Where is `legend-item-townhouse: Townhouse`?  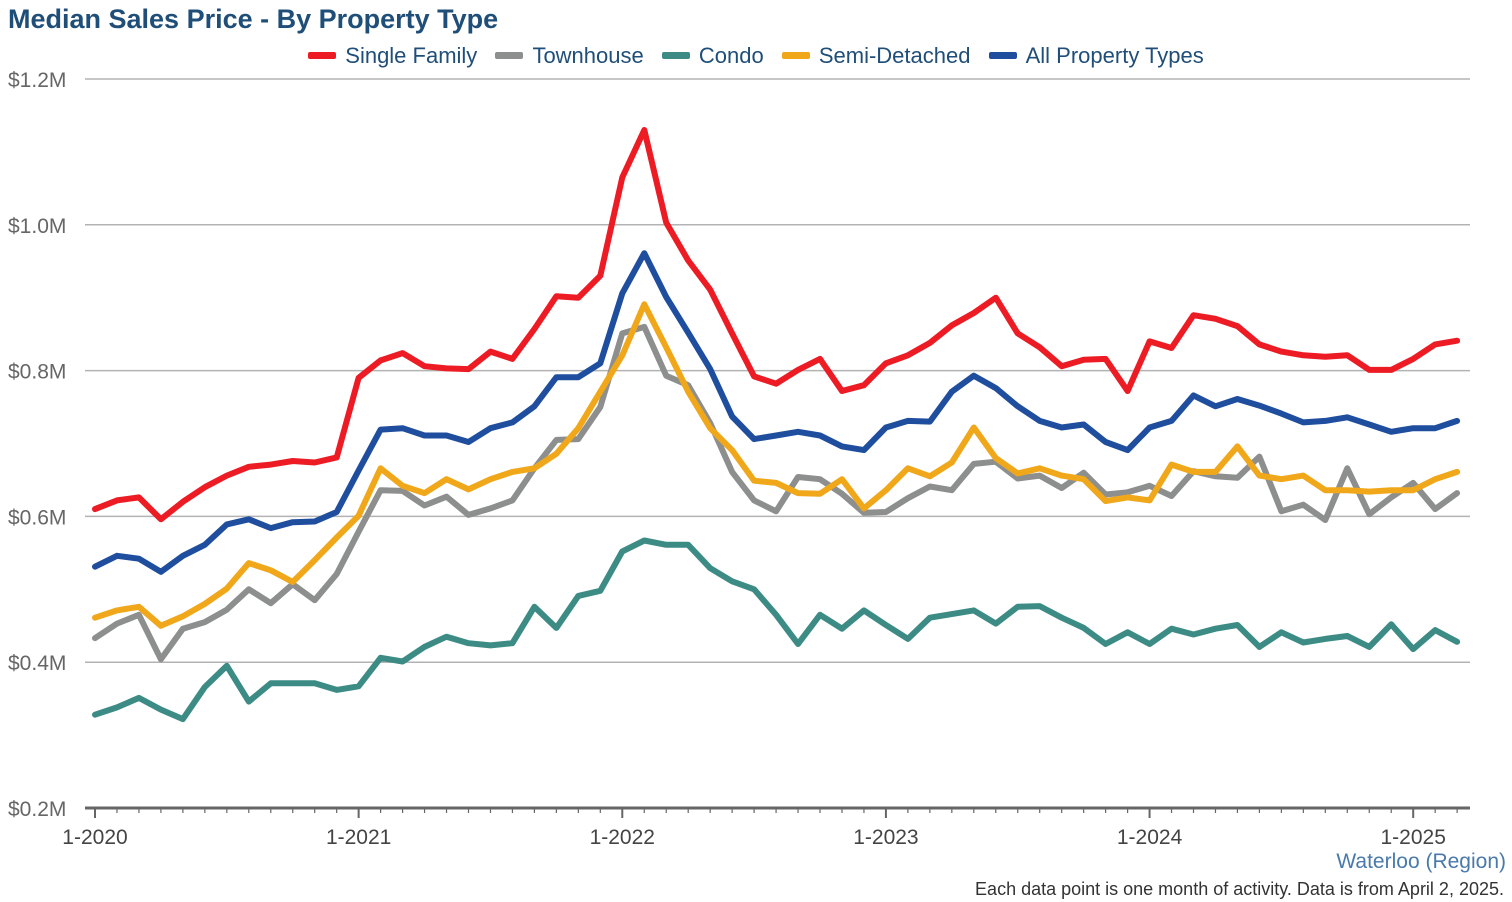 legend-item-townhouse: Townhouse is located at coordinates (569, 56).